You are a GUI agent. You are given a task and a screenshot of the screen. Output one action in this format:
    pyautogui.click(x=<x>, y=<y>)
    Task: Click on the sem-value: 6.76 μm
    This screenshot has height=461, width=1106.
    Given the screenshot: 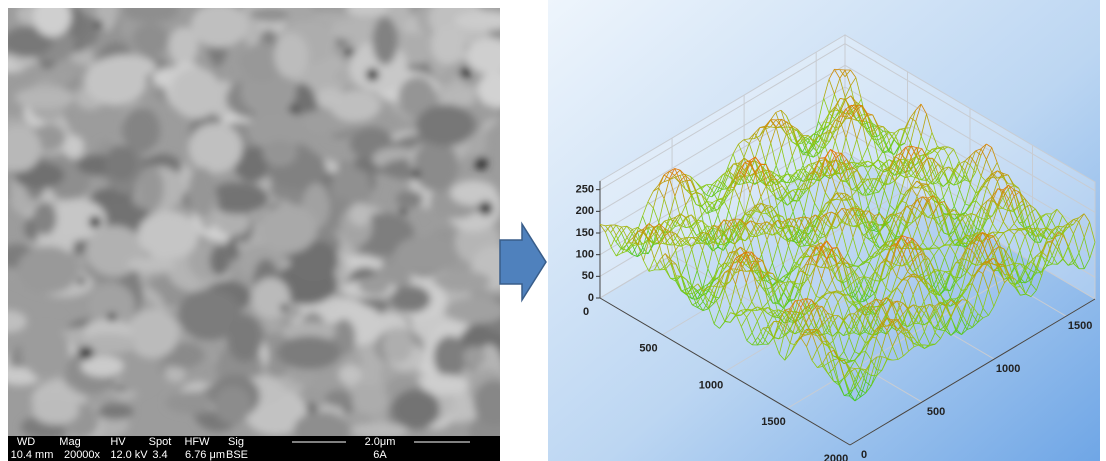 What is the action you would take?
    pyautogui.click(x=205, y=455)
    